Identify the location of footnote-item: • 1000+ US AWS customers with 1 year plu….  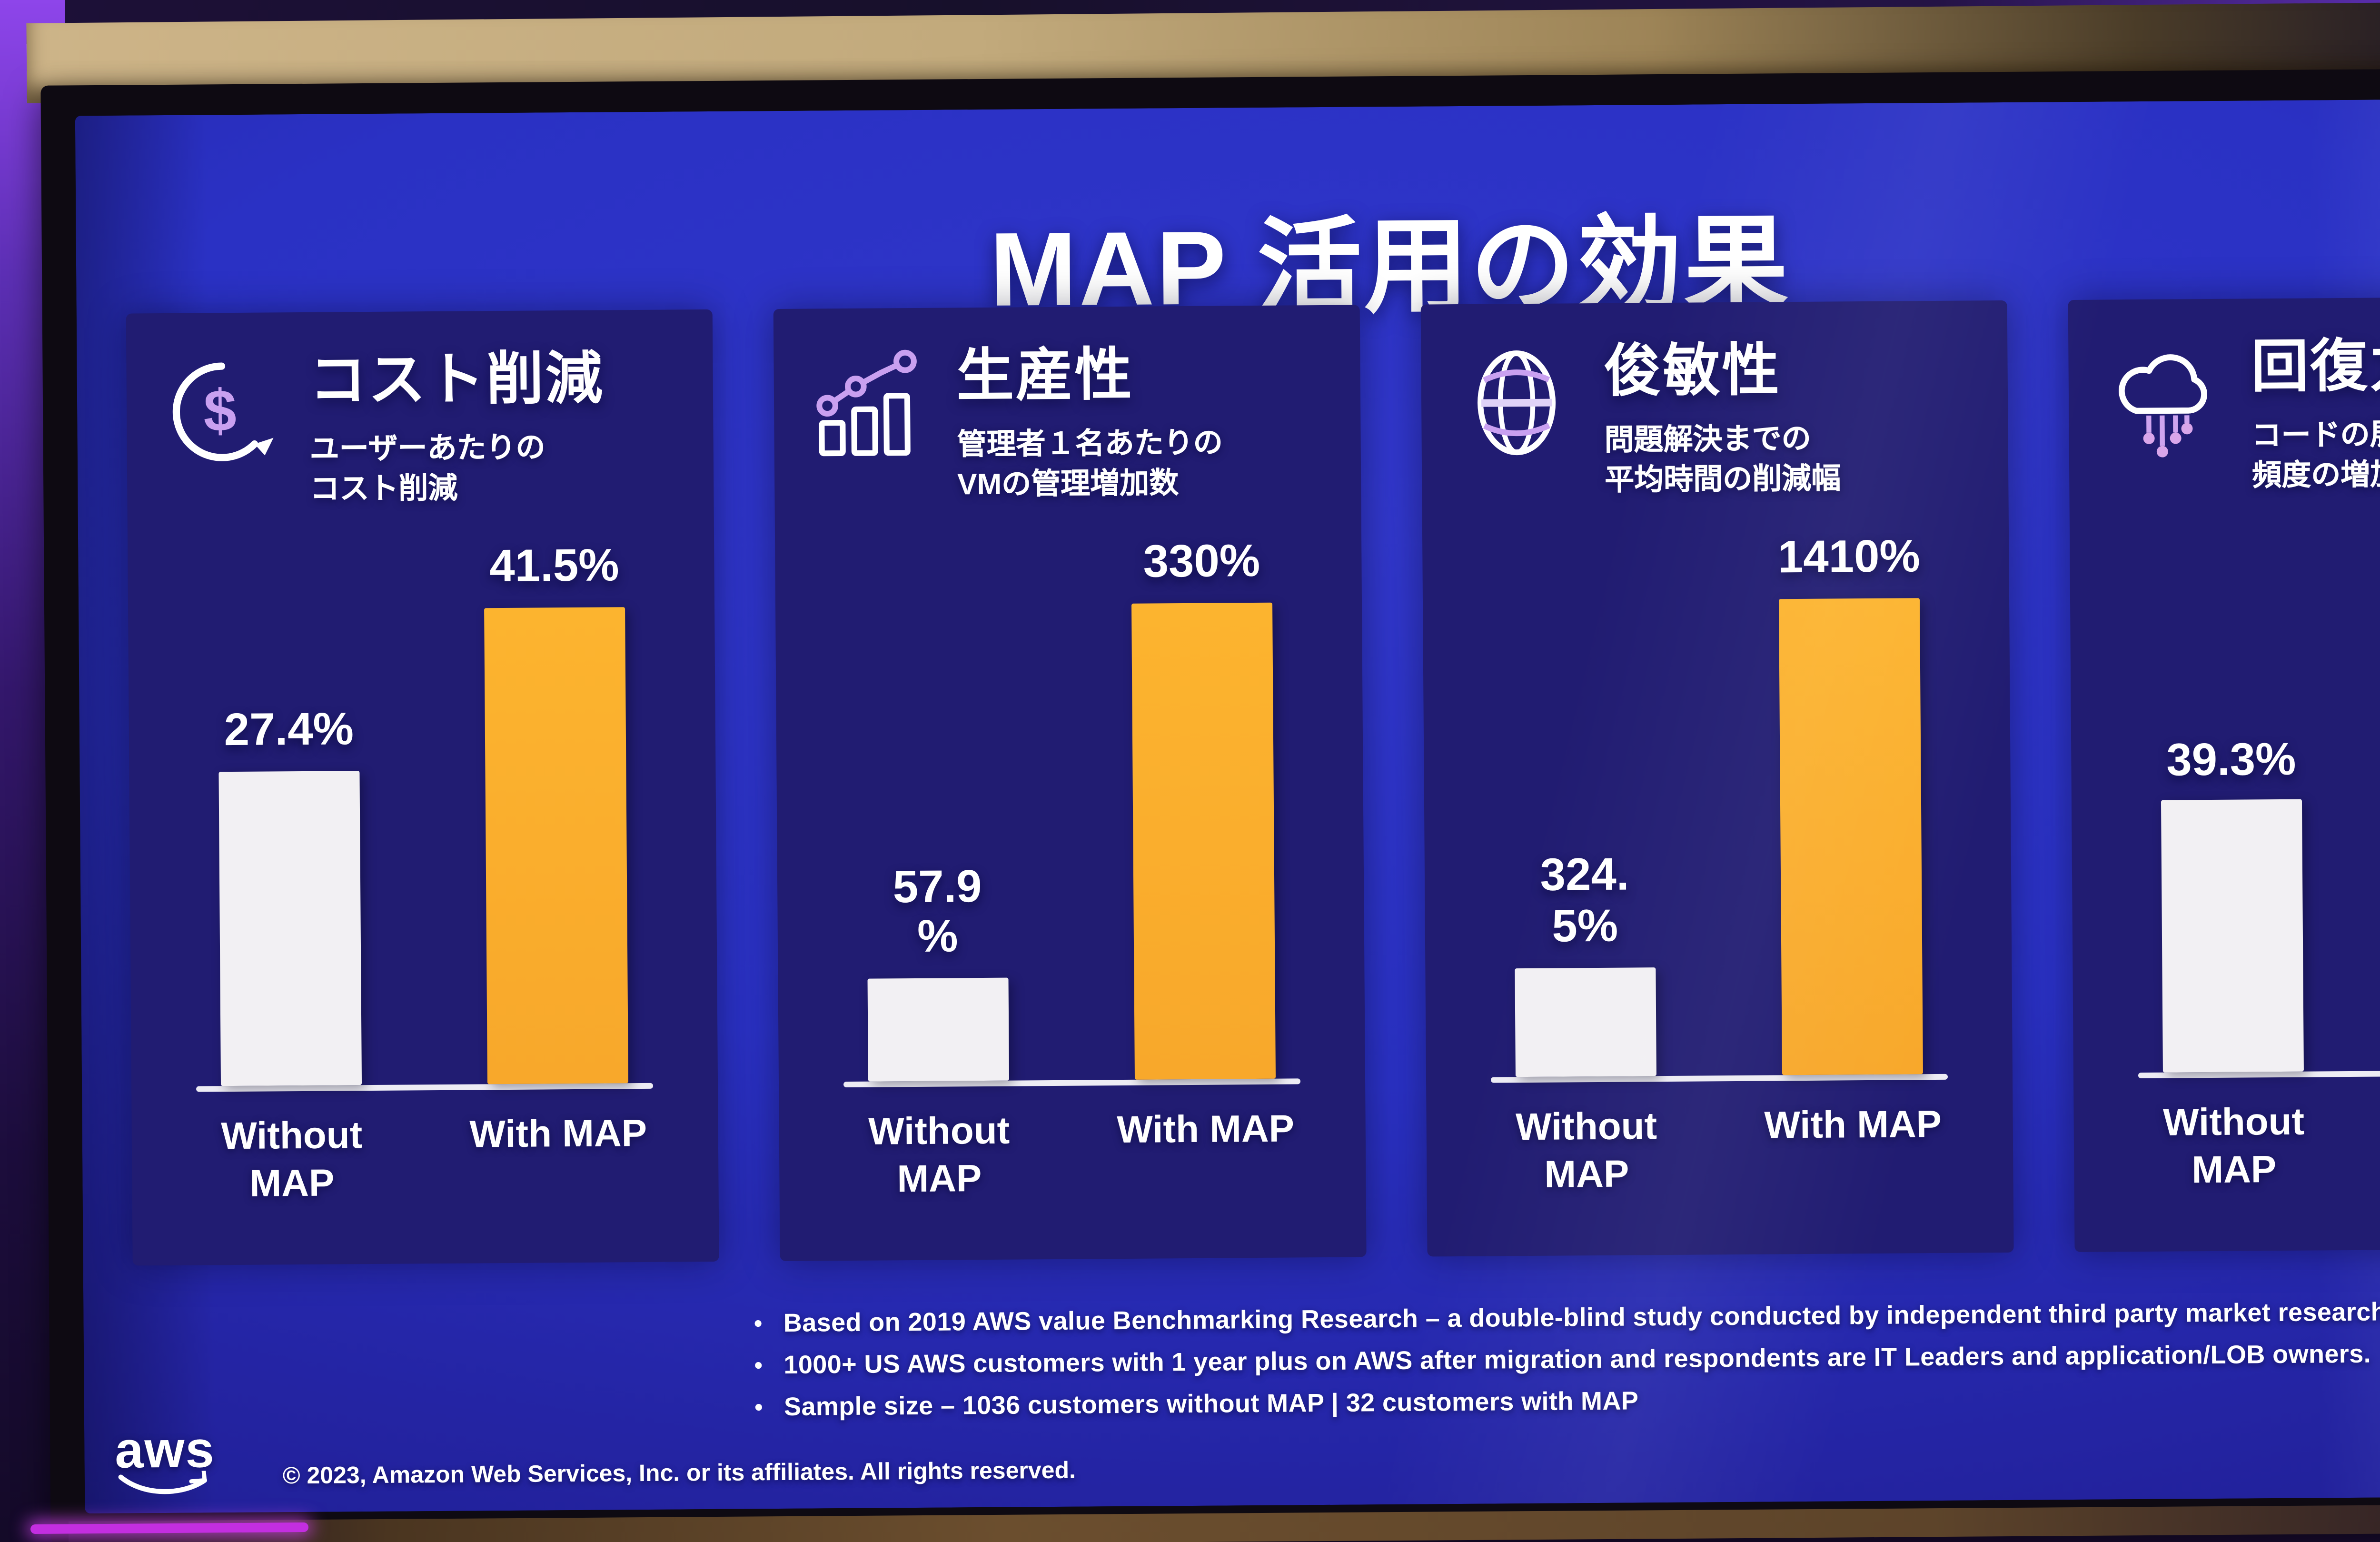
(1567, 1360).